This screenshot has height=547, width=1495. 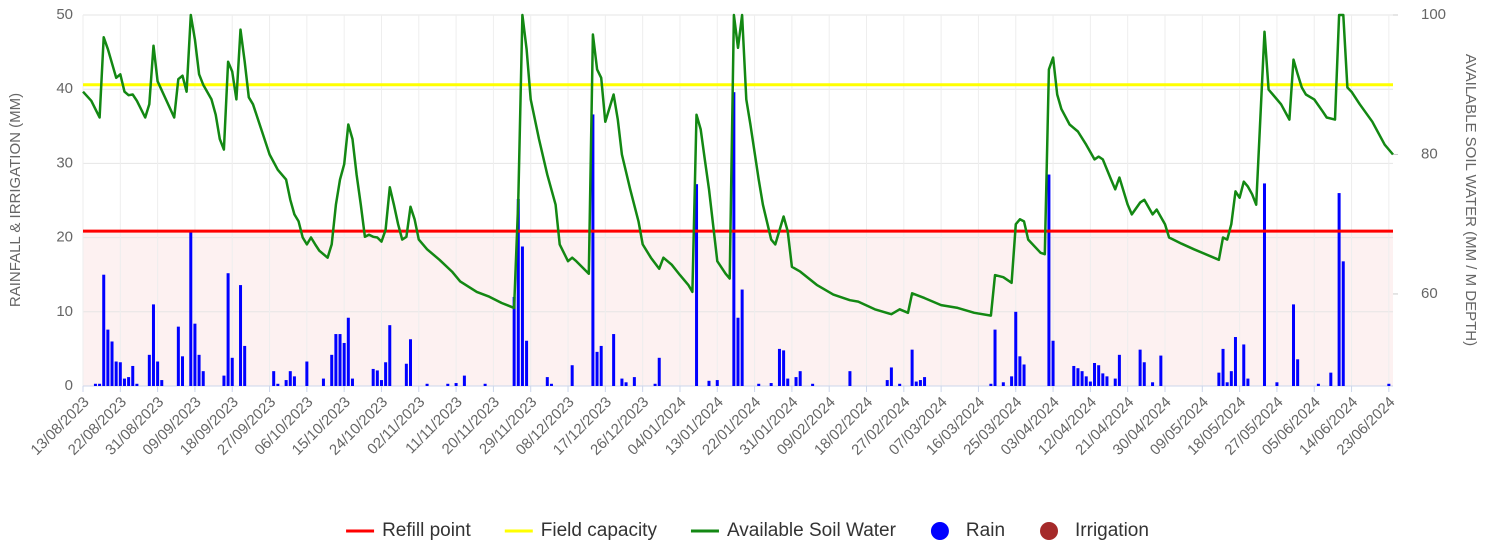 I want to click on y-tick-label: 40, so click(x=64, y=88).